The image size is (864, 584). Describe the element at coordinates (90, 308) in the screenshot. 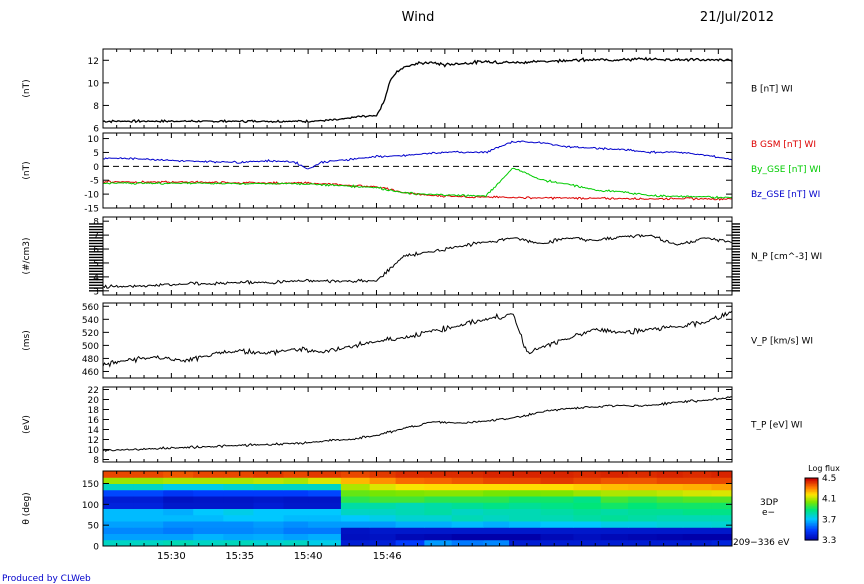

I see `y-tick-label: 560` at that location.